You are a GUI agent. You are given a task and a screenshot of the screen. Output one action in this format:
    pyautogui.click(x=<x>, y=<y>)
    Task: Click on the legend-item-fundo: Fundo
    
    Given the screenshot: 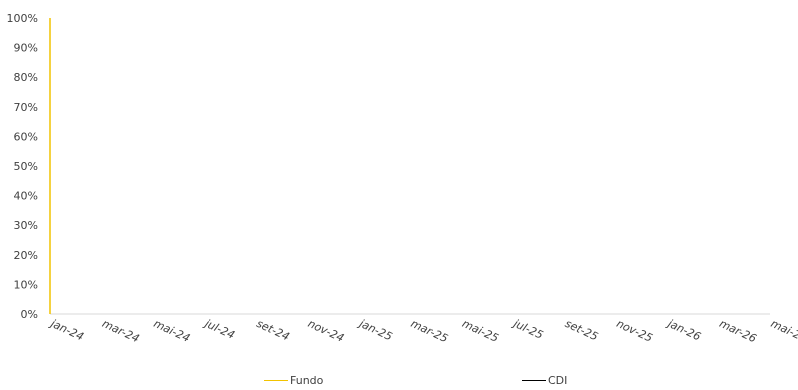 What is the action you would take?
    pyautogui.click(x=293, y=380)
    